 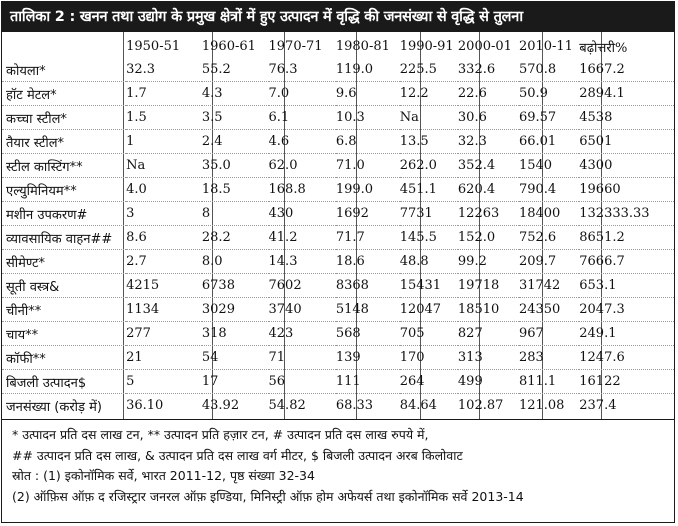 What do you see at coordinates (367, 141) in the screenshot?
I see `table-cell: 6.8` at bounding box center [367, 141].